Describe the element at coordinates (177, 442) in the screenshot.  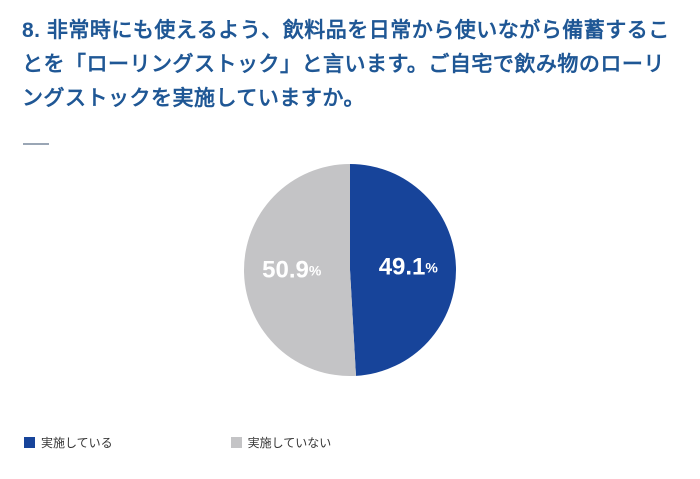
I see `chart-legend: 実施している 実施していない` at that location.